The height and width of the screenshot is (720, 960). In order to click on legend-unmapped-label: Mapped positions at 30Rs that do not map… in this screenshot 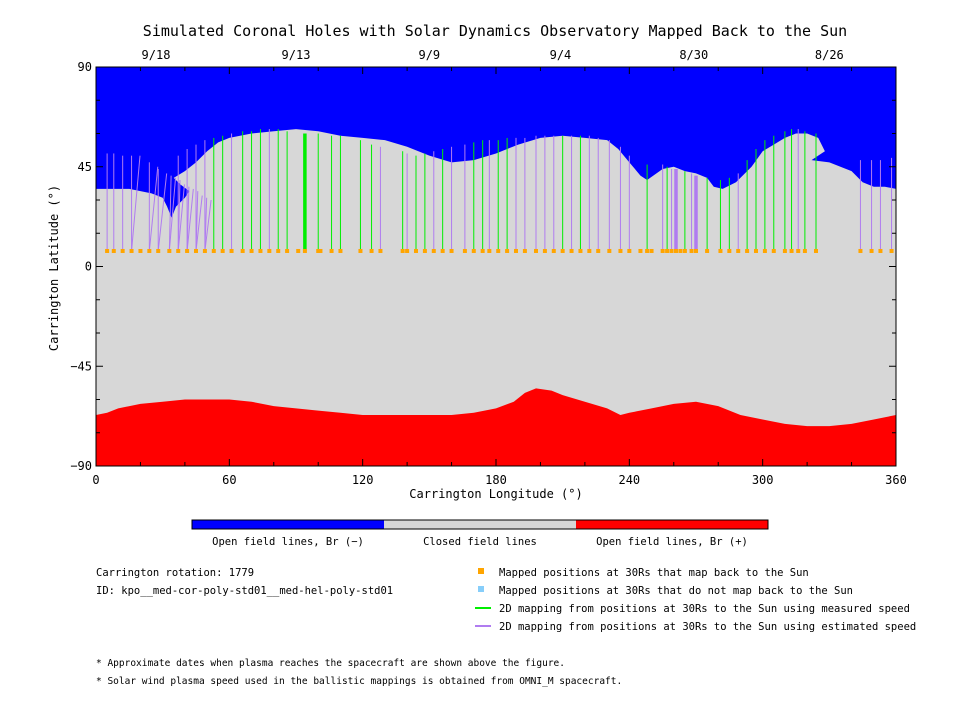, I will do `click(676, 591)`.